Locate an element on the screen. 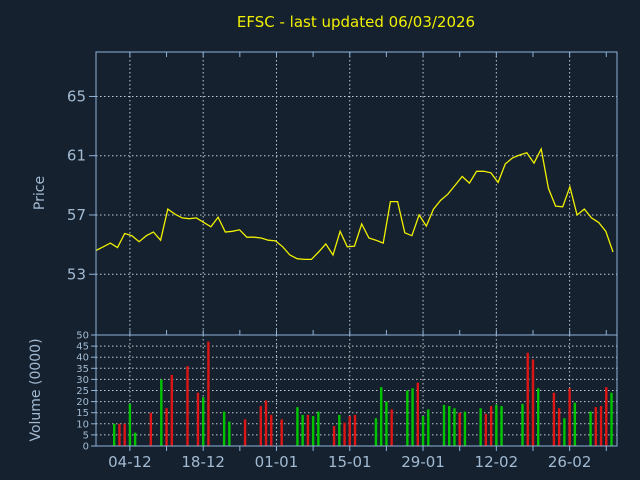 The height and width of the screenshot is (480, 640). date-tick-label: 01-01 is located at coordinates (277, 462).